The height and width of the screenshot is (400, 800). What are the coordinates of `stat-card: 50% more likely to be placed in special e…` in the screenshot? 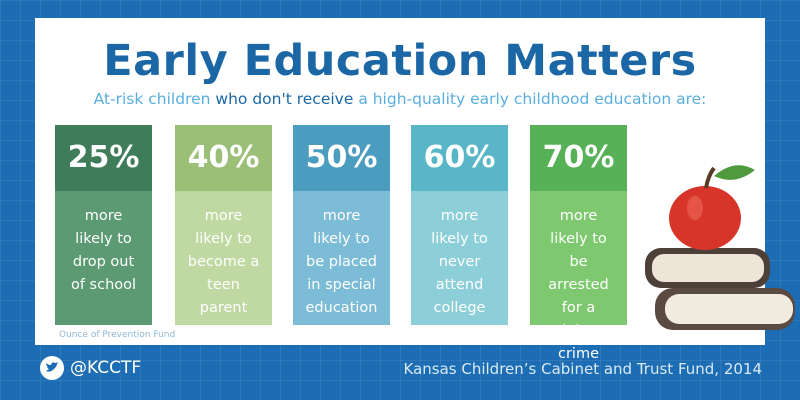 It's located at (341, 225).